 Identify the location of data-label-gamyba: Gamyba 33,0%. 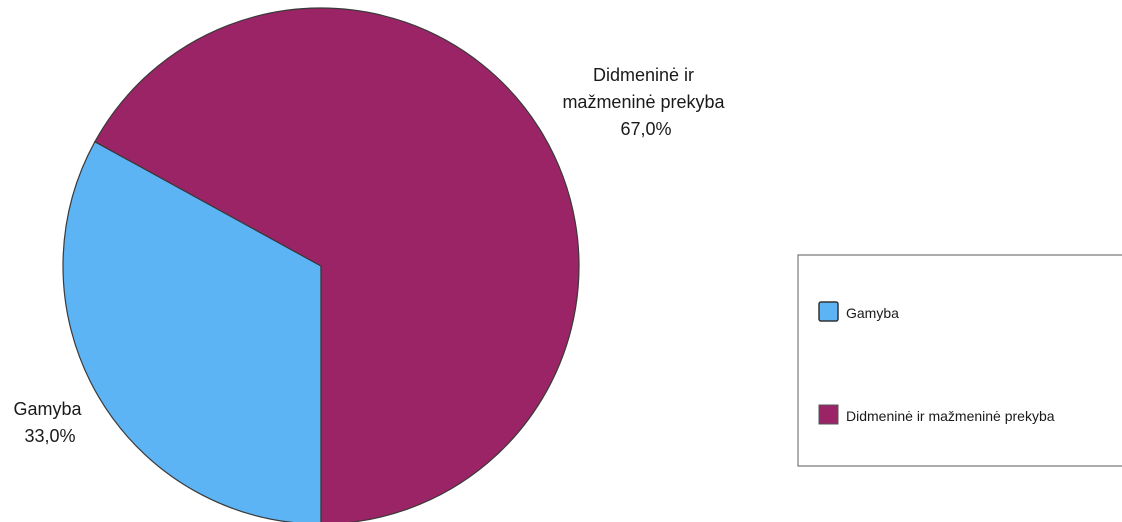
(49, 422).